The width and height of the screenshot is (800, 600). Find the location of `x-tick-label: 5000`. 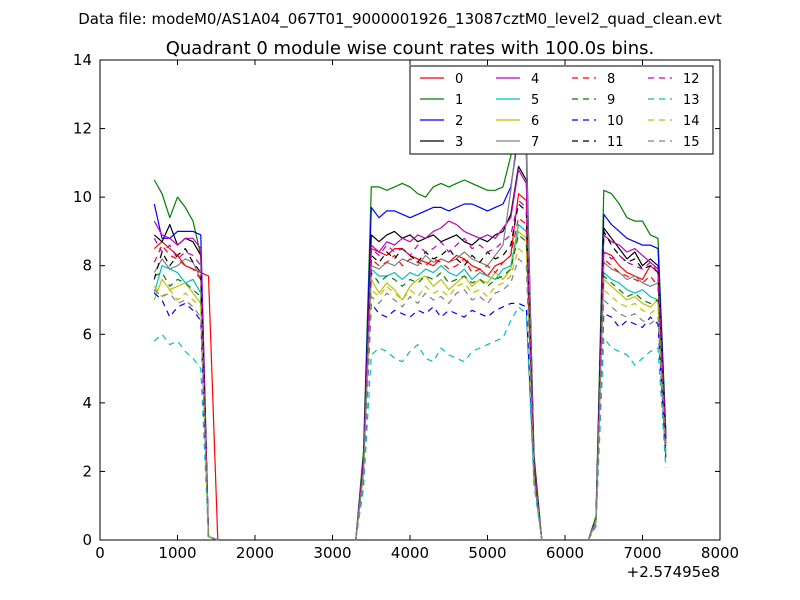

x-tick-label: 5000 is located at coordinates (487, 553).